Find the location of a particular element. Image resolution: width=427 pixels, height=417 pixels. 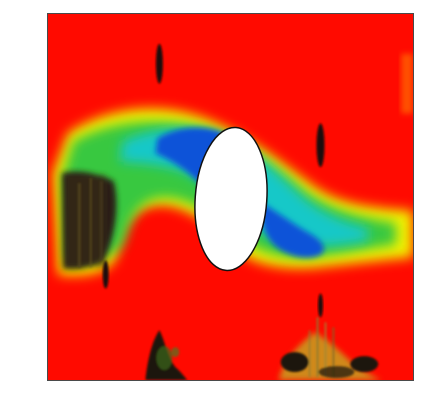

spindle-right-lower is located at coordinates (320, 305).